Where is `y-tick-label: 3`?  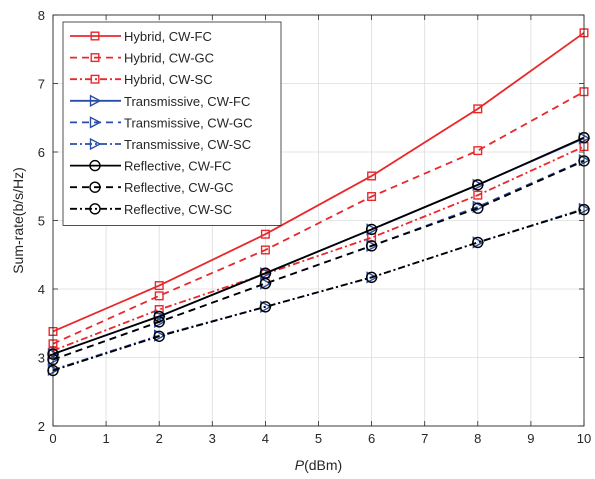 y-tick-label: 3 is located at coordinates (41, 358).